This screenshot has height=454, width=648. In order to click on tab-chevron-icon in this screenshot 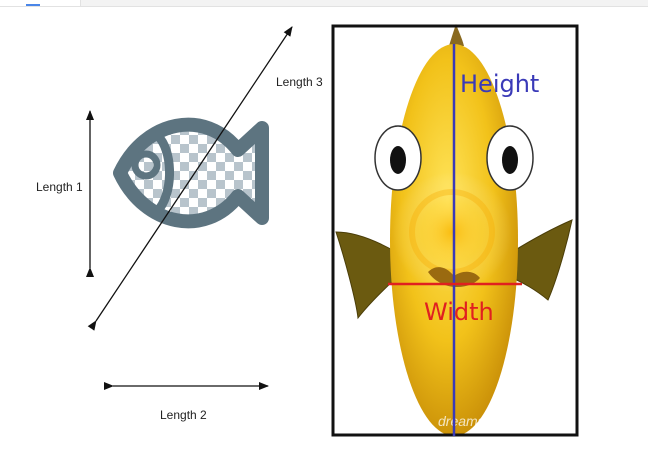, I will do `click(33, 3)`.